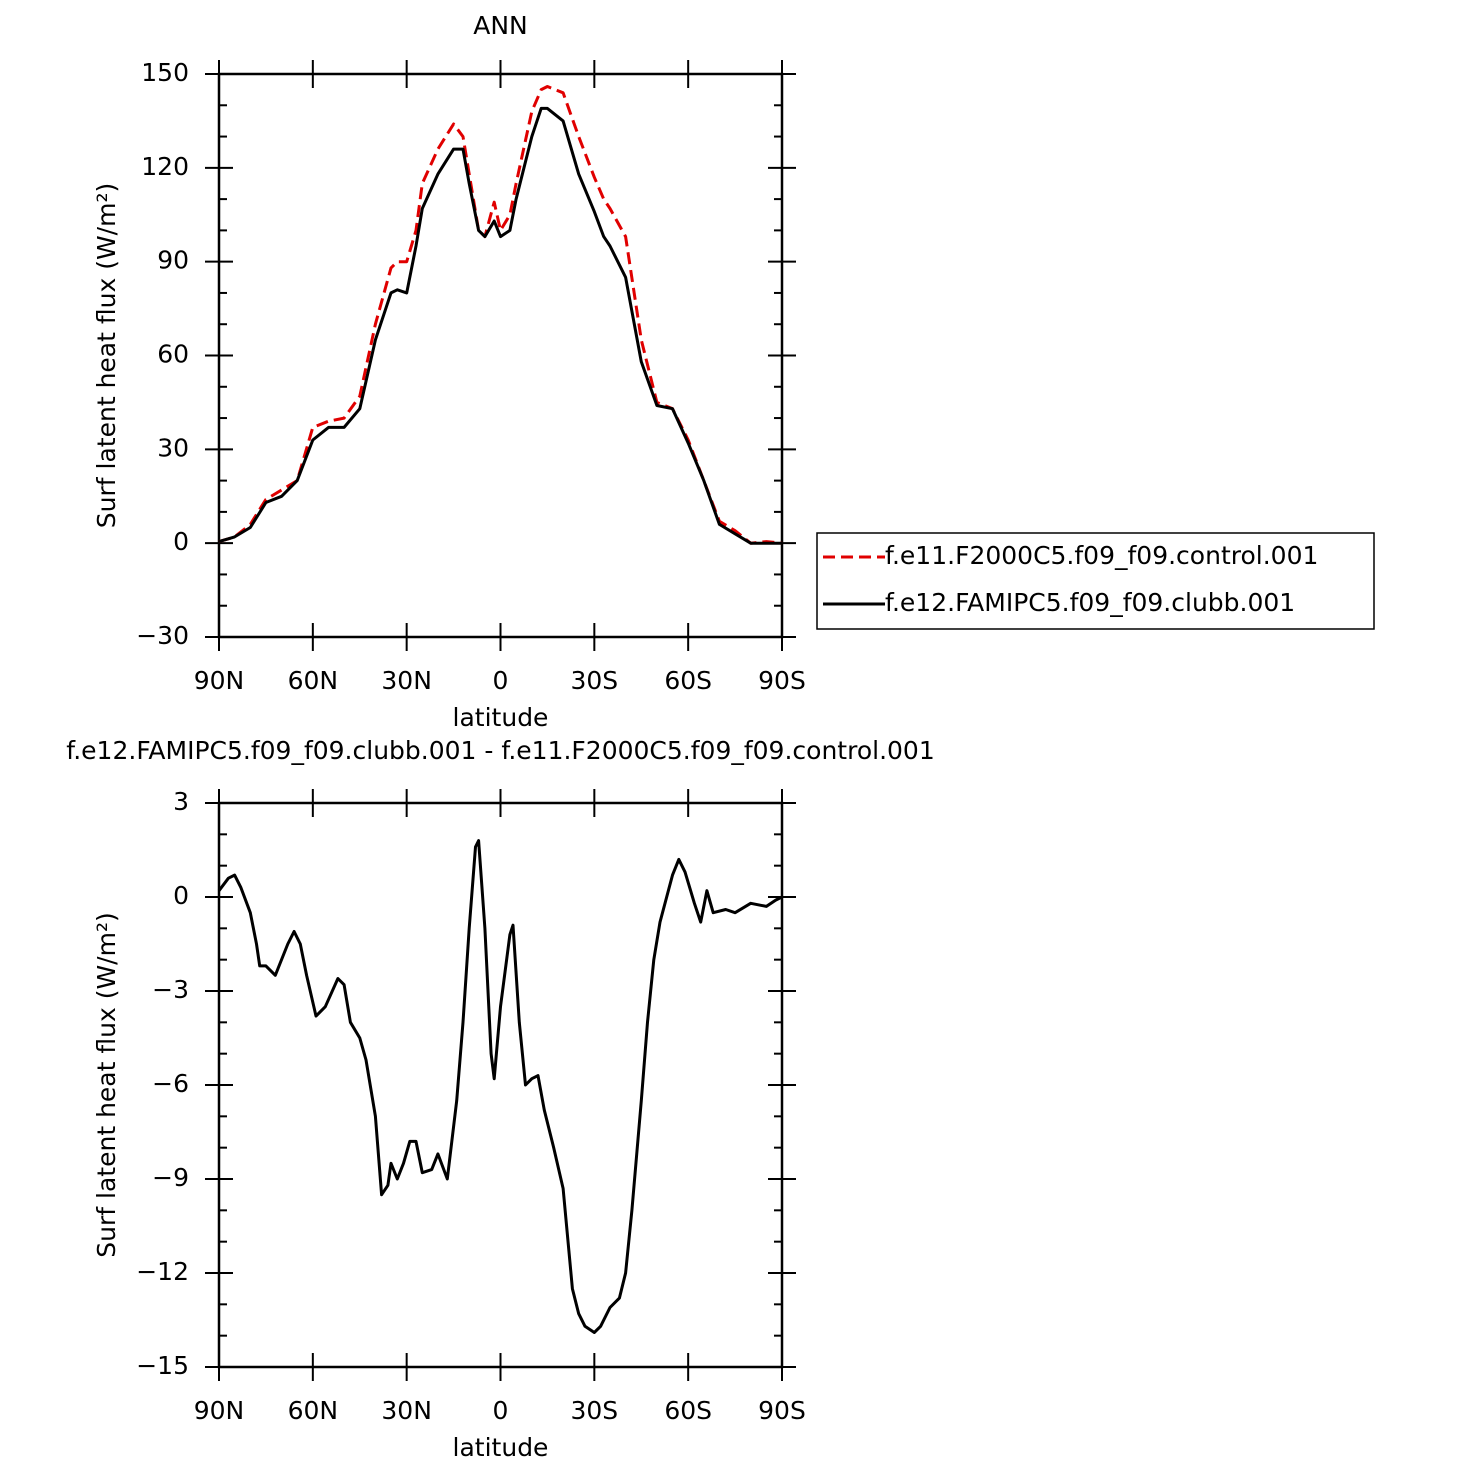 The image size is (1466, 1469). What do you see at coordinates (165, 166) in the screenshot?
I see `y-tick-label: 120` at bounding box center [165, 166].